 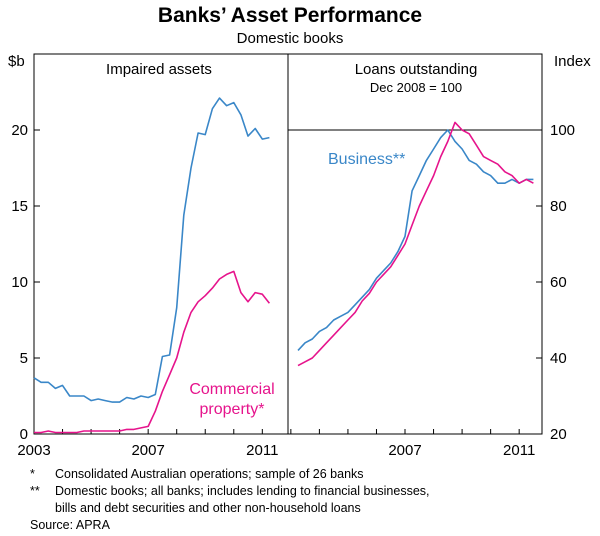 What do you see at coordinates (152, 352) in the screenshot?
I see `commercial-property-line` at bounding box center [152, 352].